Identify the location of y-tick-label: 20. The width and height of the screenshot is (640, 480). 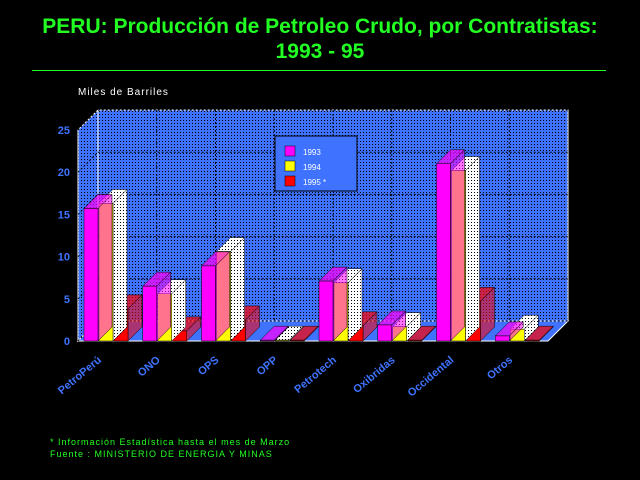
(64, 173).